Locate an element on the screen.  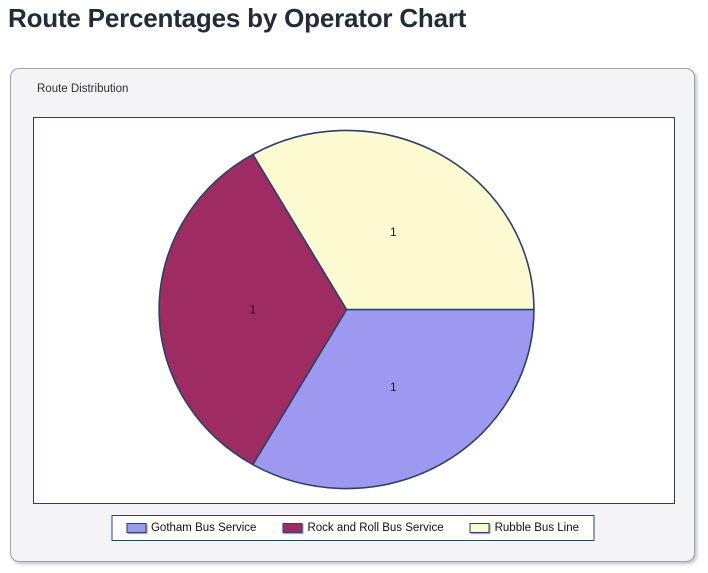
pie-slice-gotham-bus-service is located at coordinates (393, 399).